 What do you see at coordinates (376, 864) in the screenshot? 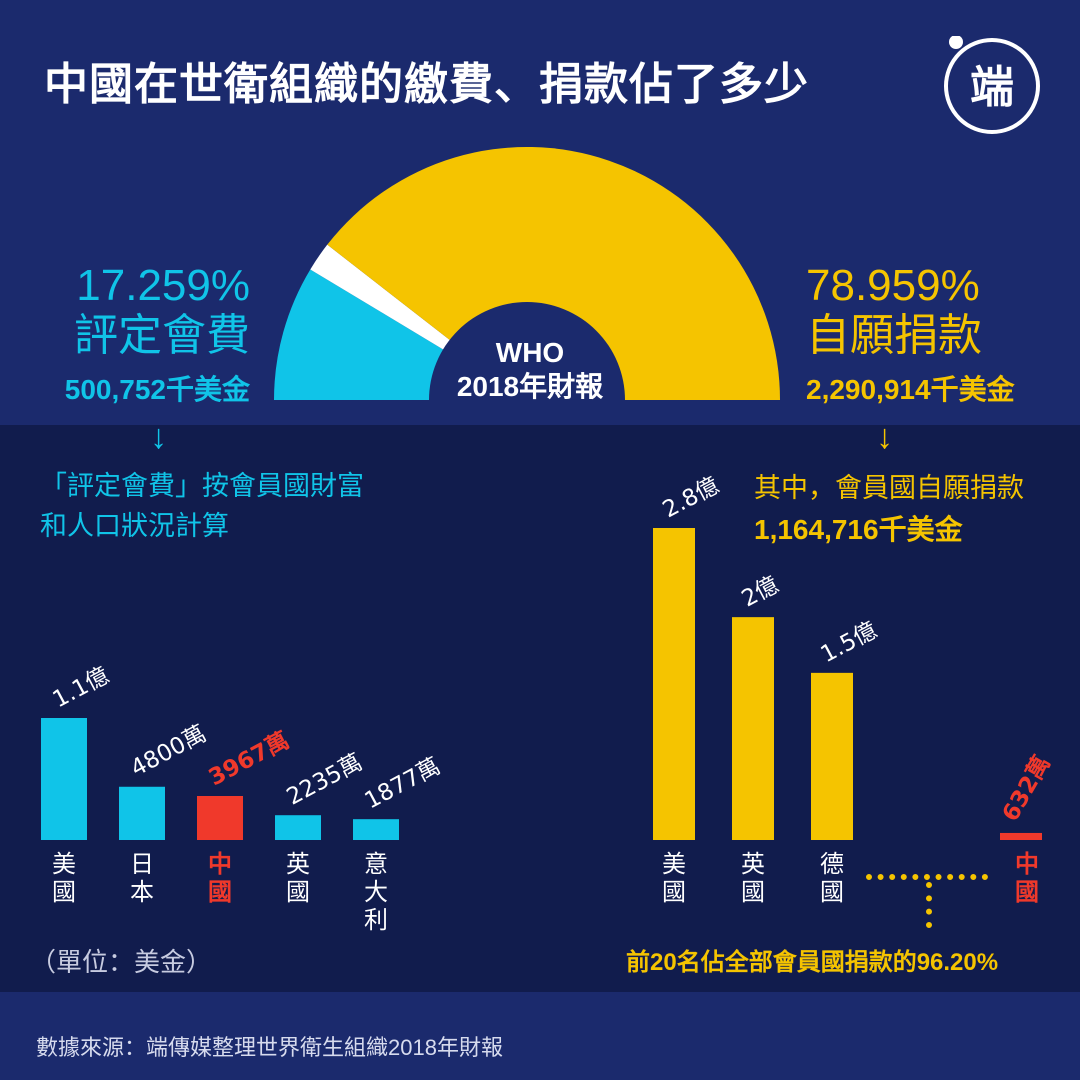
I see `category-label: 意` at bounding box center [376, 864].